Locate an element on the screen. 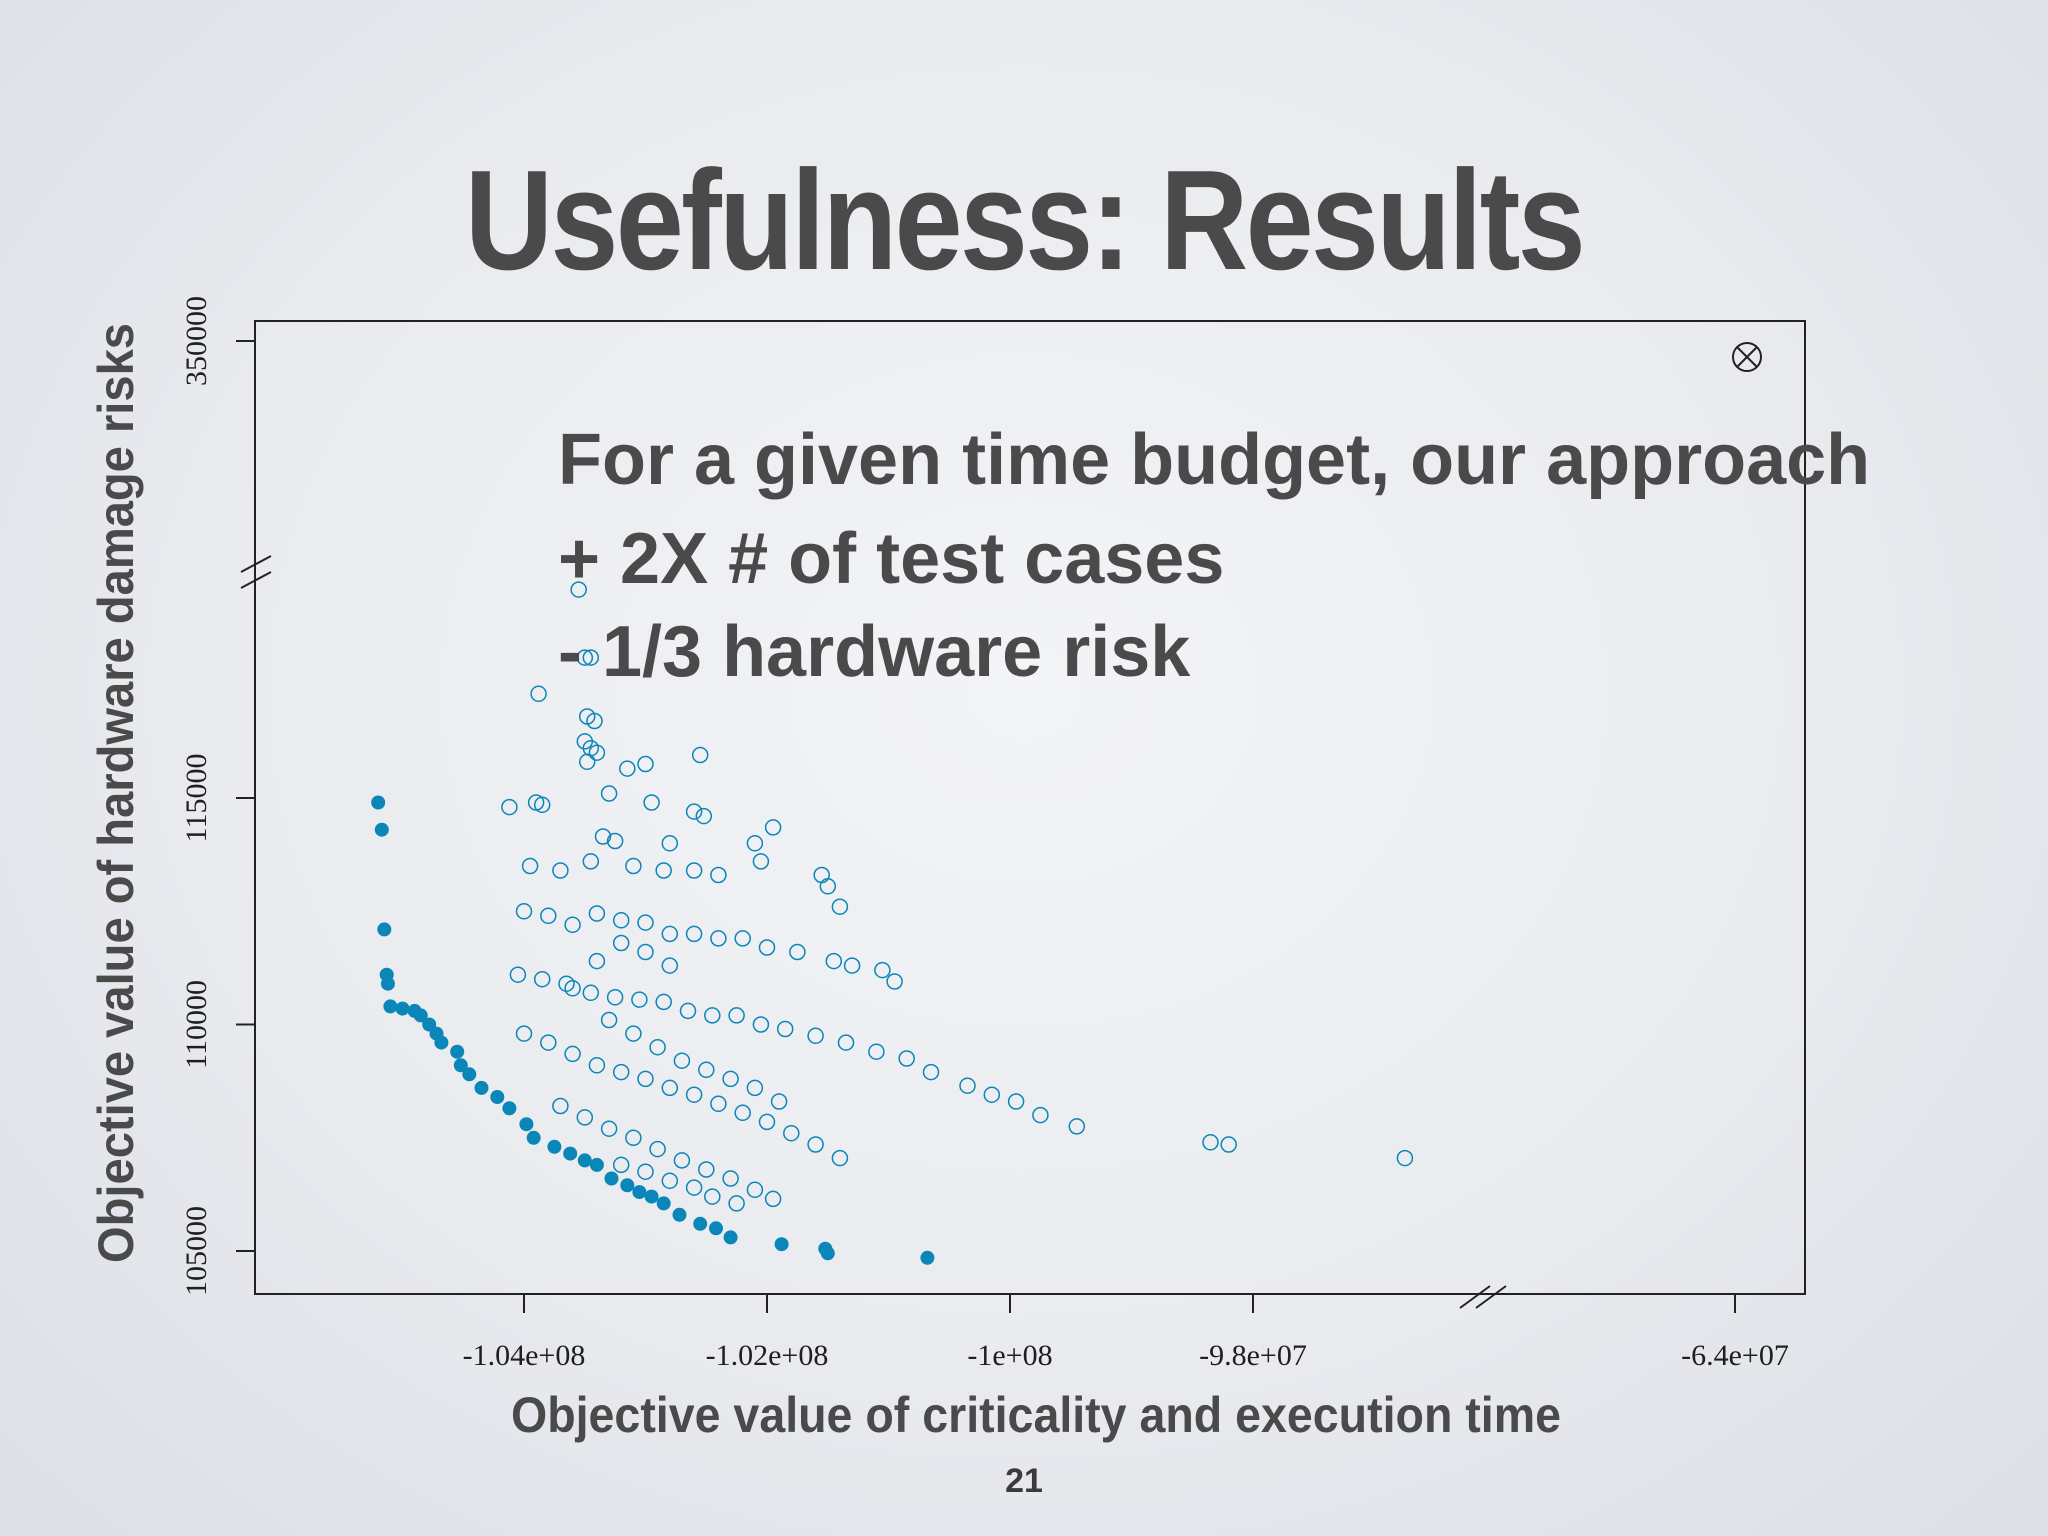  x-tick-label: -1e+08 is located at coordinates (1009, 1355).